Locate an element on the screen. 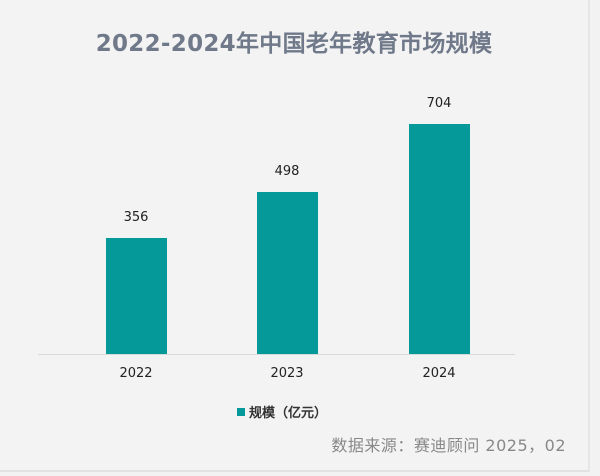  bar-2024 is located at coordinates (439, 239).